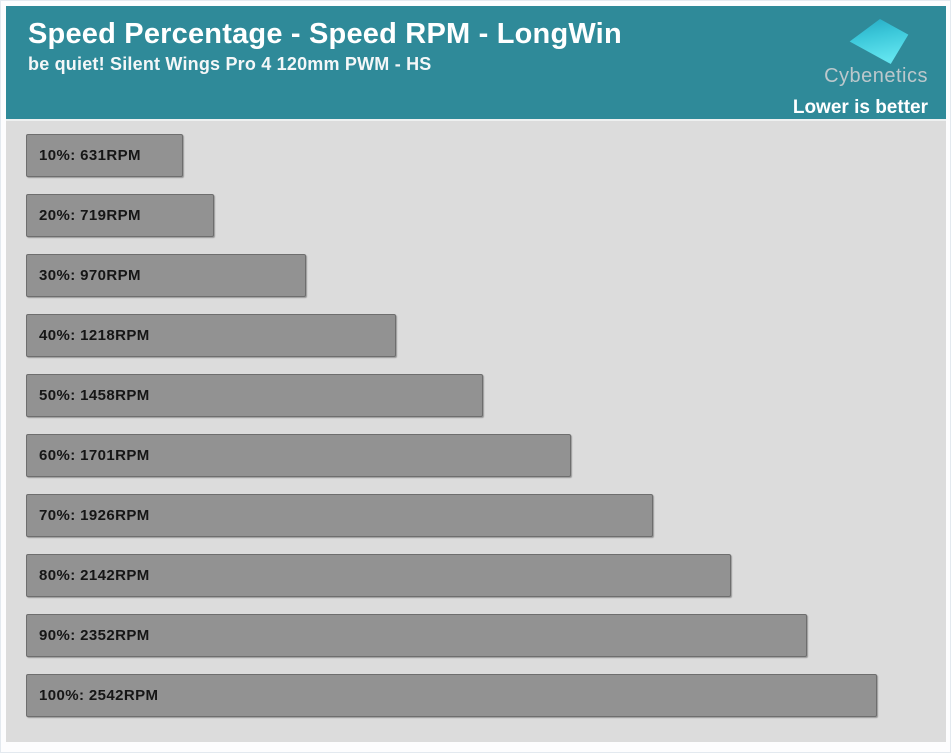 Image resolution: width=951 pixels, height=753 pixels. I want to click on bar-label: 50%: 1458RPM, so click(94, 395).